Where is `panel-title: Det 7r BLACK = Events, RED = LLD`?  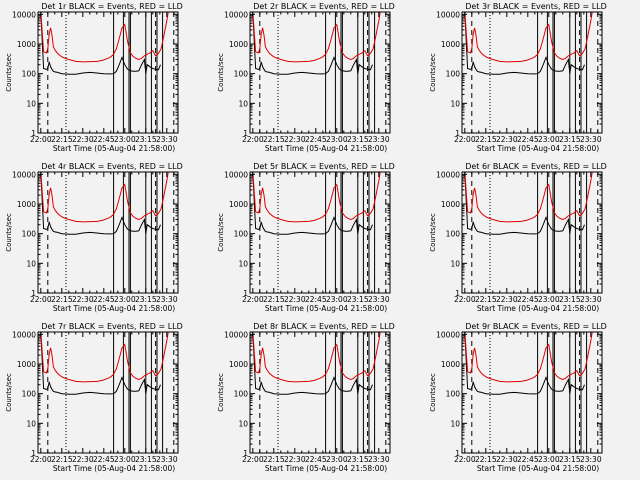 panel-title: Det 7r BLACK = Events, RED = LLD is located at coordinates (112, 326).